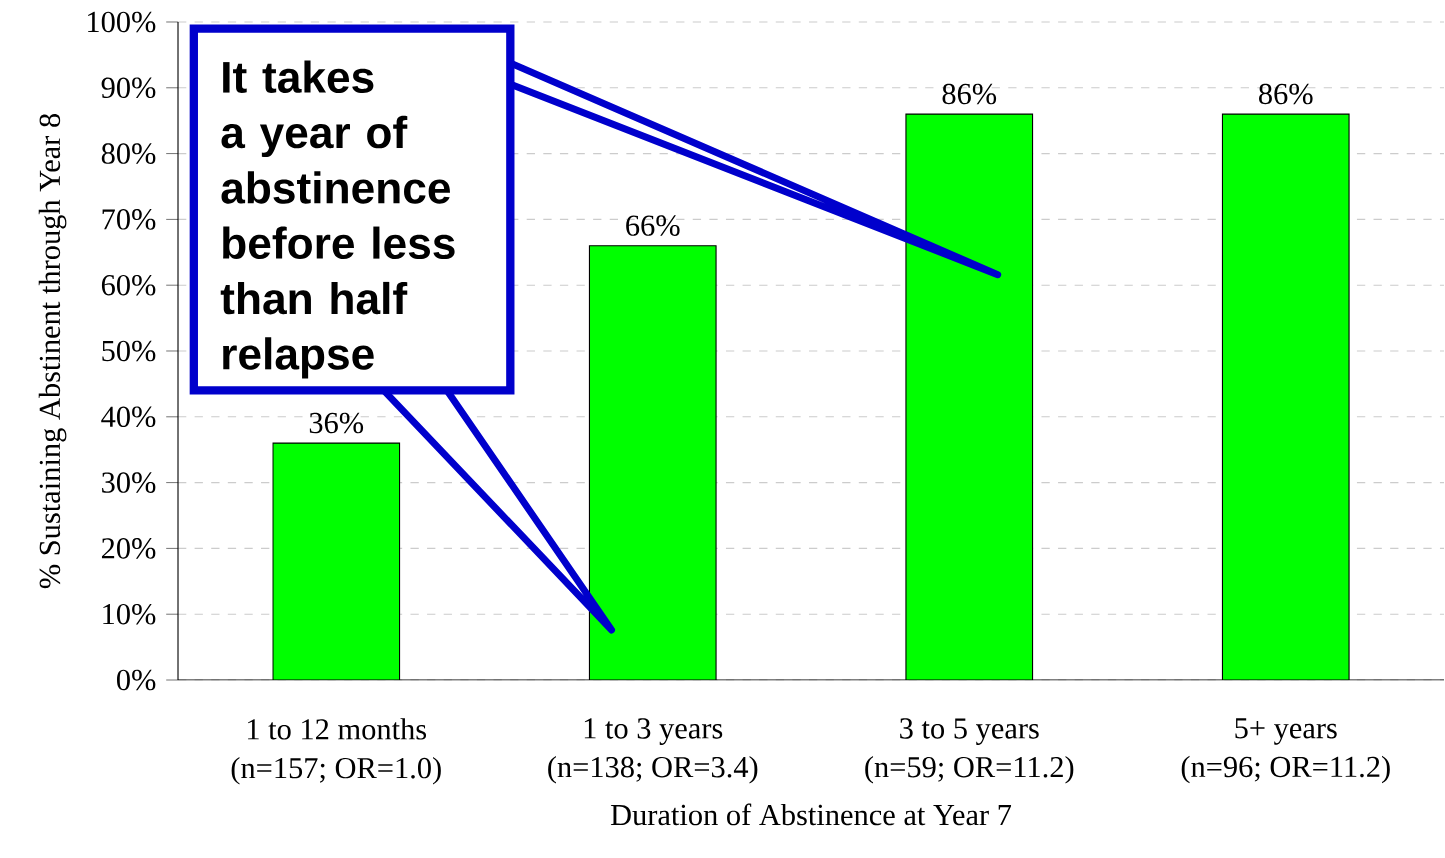 This screenshot has width=1445, height=858. Describe the element at coordinates (128, 88) in the screenshot. I see `y-tick-label: 90%` at that location.